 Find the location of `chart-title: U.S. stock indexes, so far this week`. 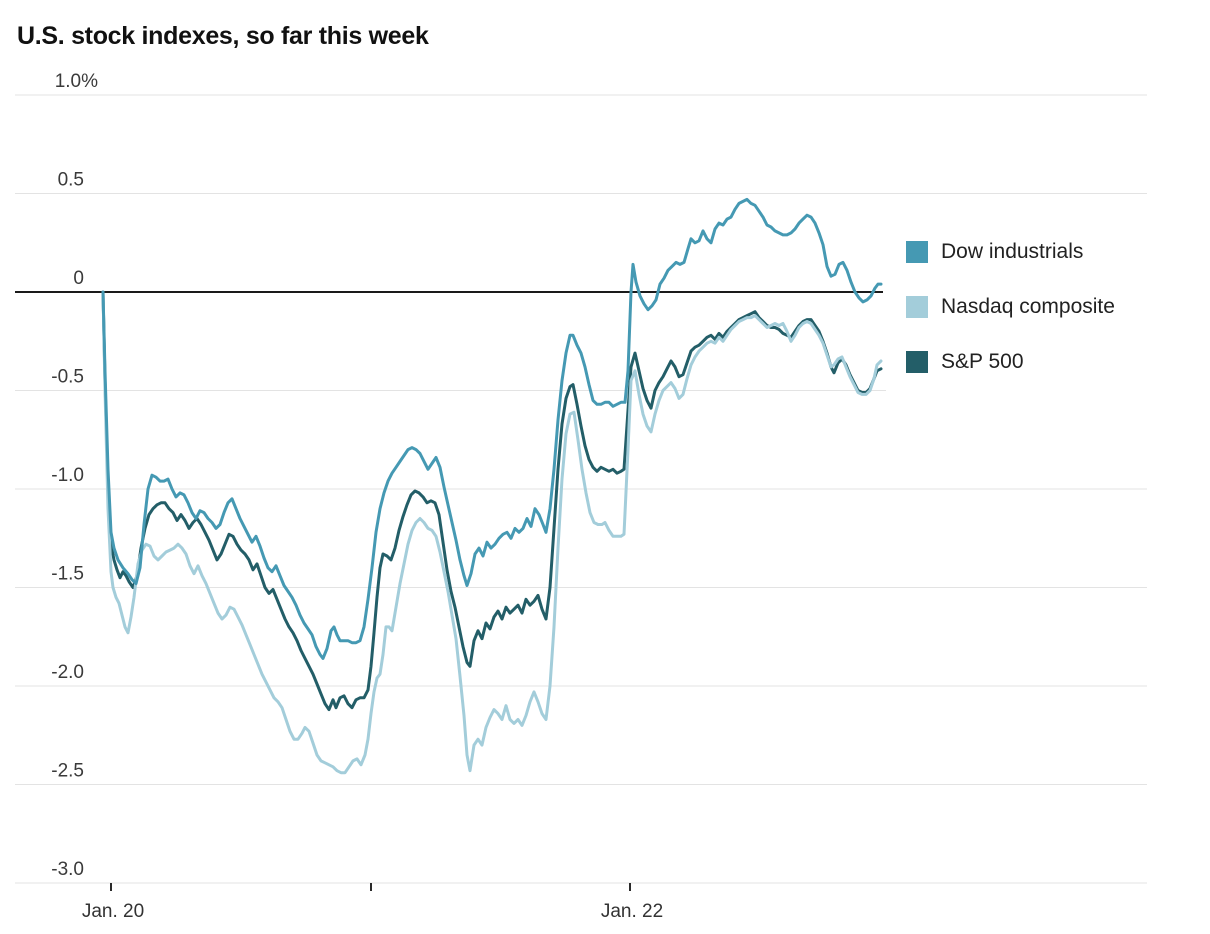

chart-title: U.S. stock indexes, so far this week is located at coordinates (223, 35).